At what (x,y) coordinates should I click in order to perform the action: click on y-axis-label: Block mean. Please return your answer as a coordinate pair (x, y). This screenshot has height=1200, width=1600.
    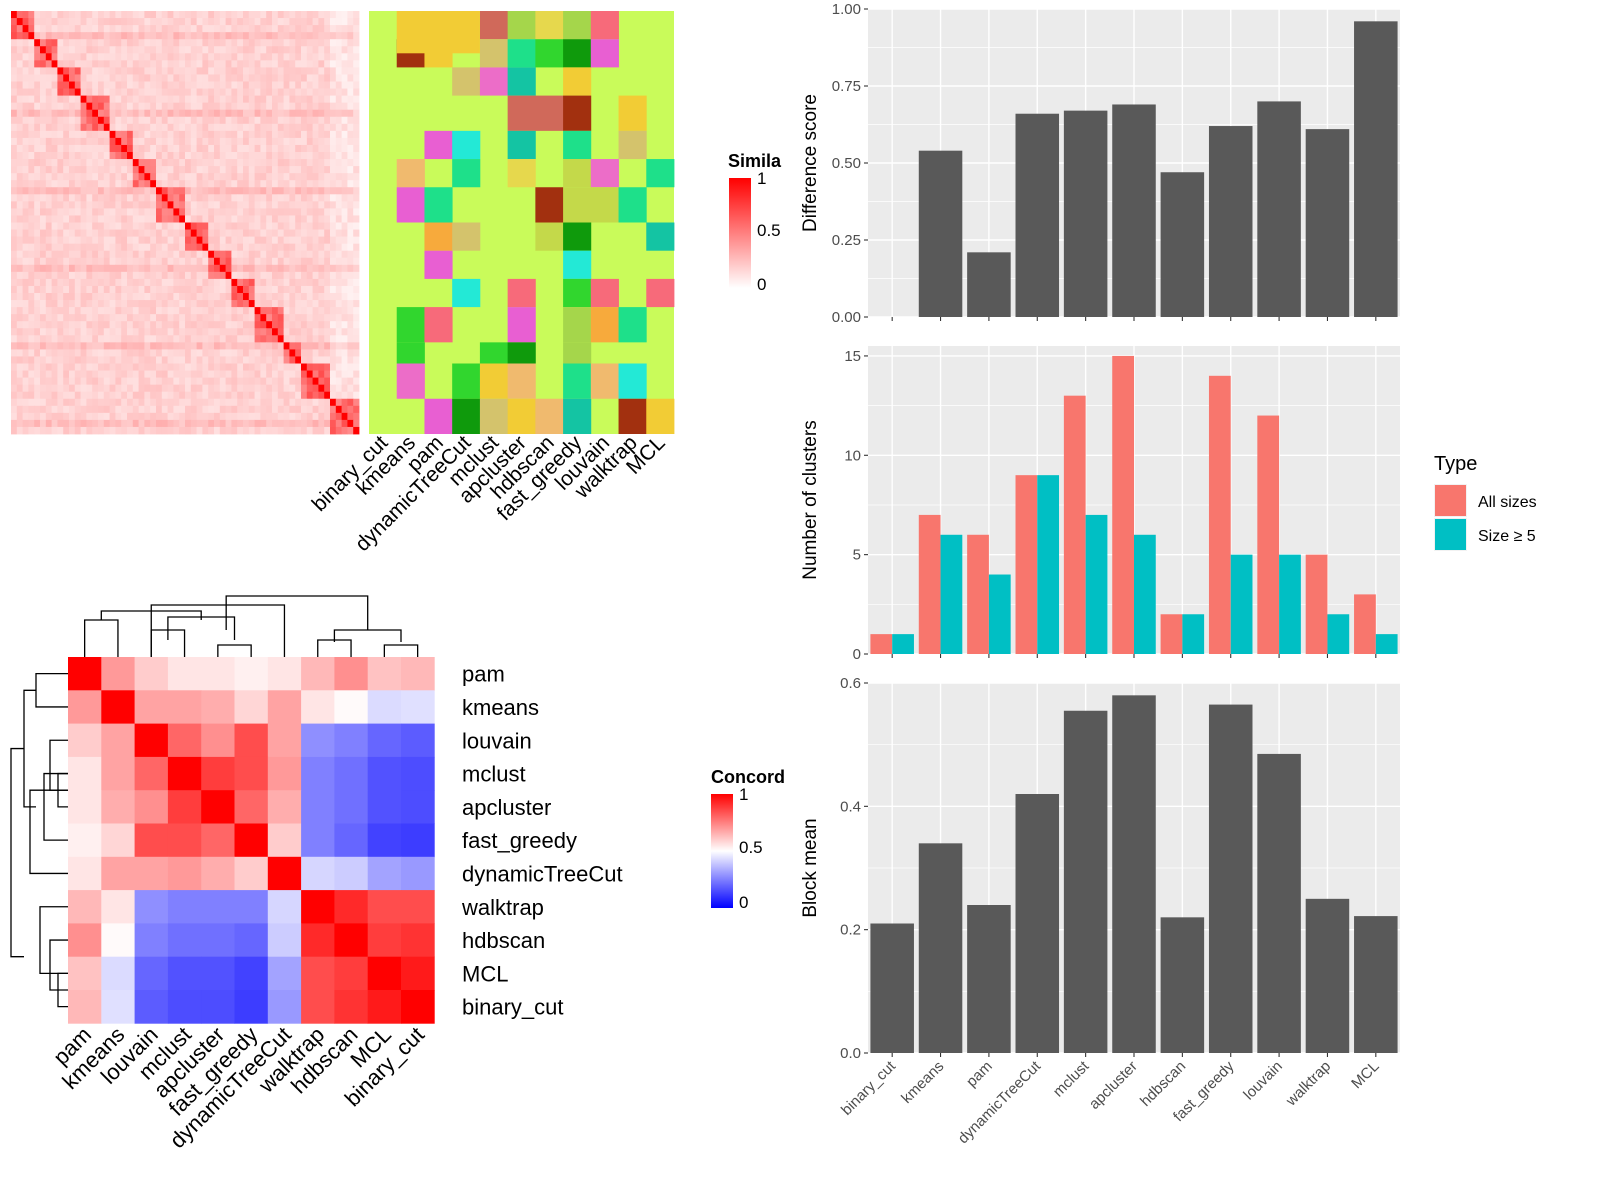
    Looking at the image, I should click on (810, 867).